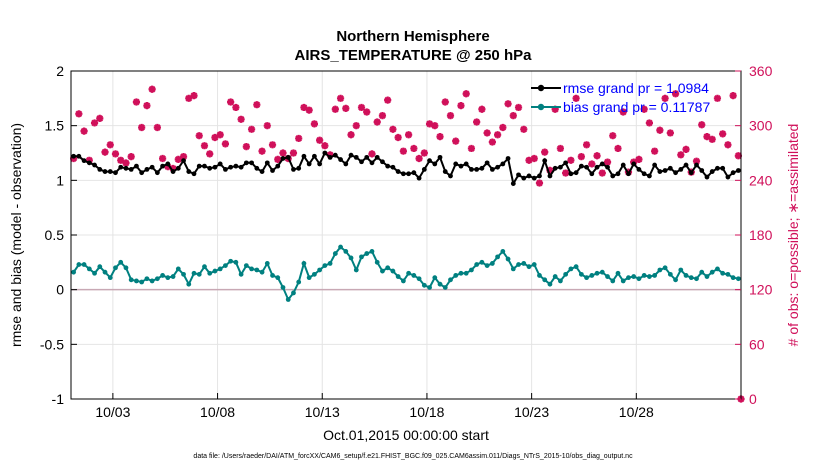 The height and width of the screenshot is (470, 830). What do you see at coordinates (754, 235) in the screenshot?
I see `y-axis-right: 0 60 120 180 240 300 360` at bounding box center [754, 235].